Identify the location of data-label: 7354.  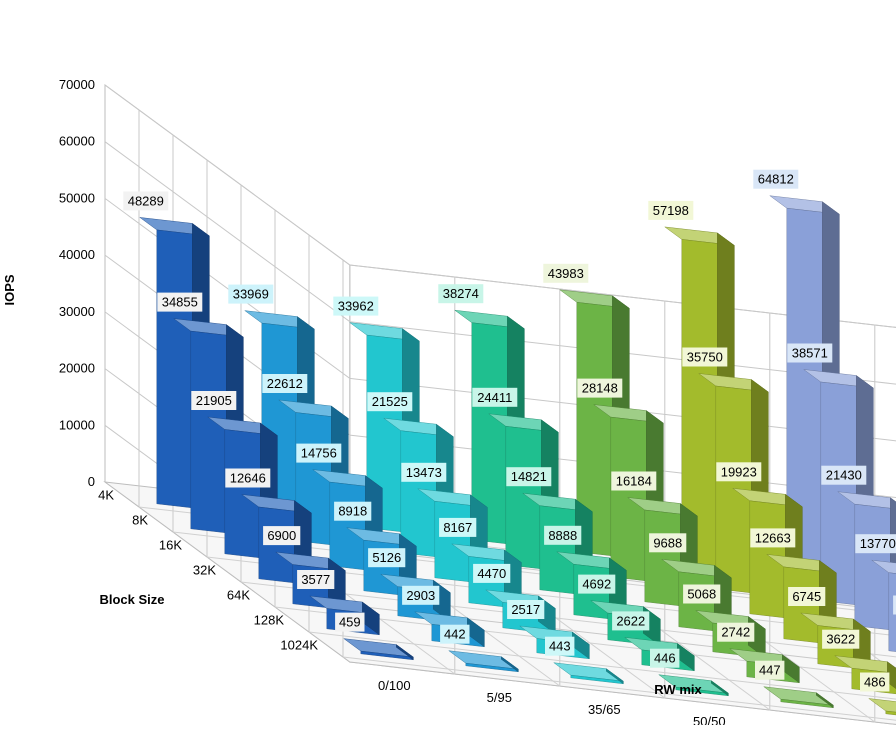
(894, 605).